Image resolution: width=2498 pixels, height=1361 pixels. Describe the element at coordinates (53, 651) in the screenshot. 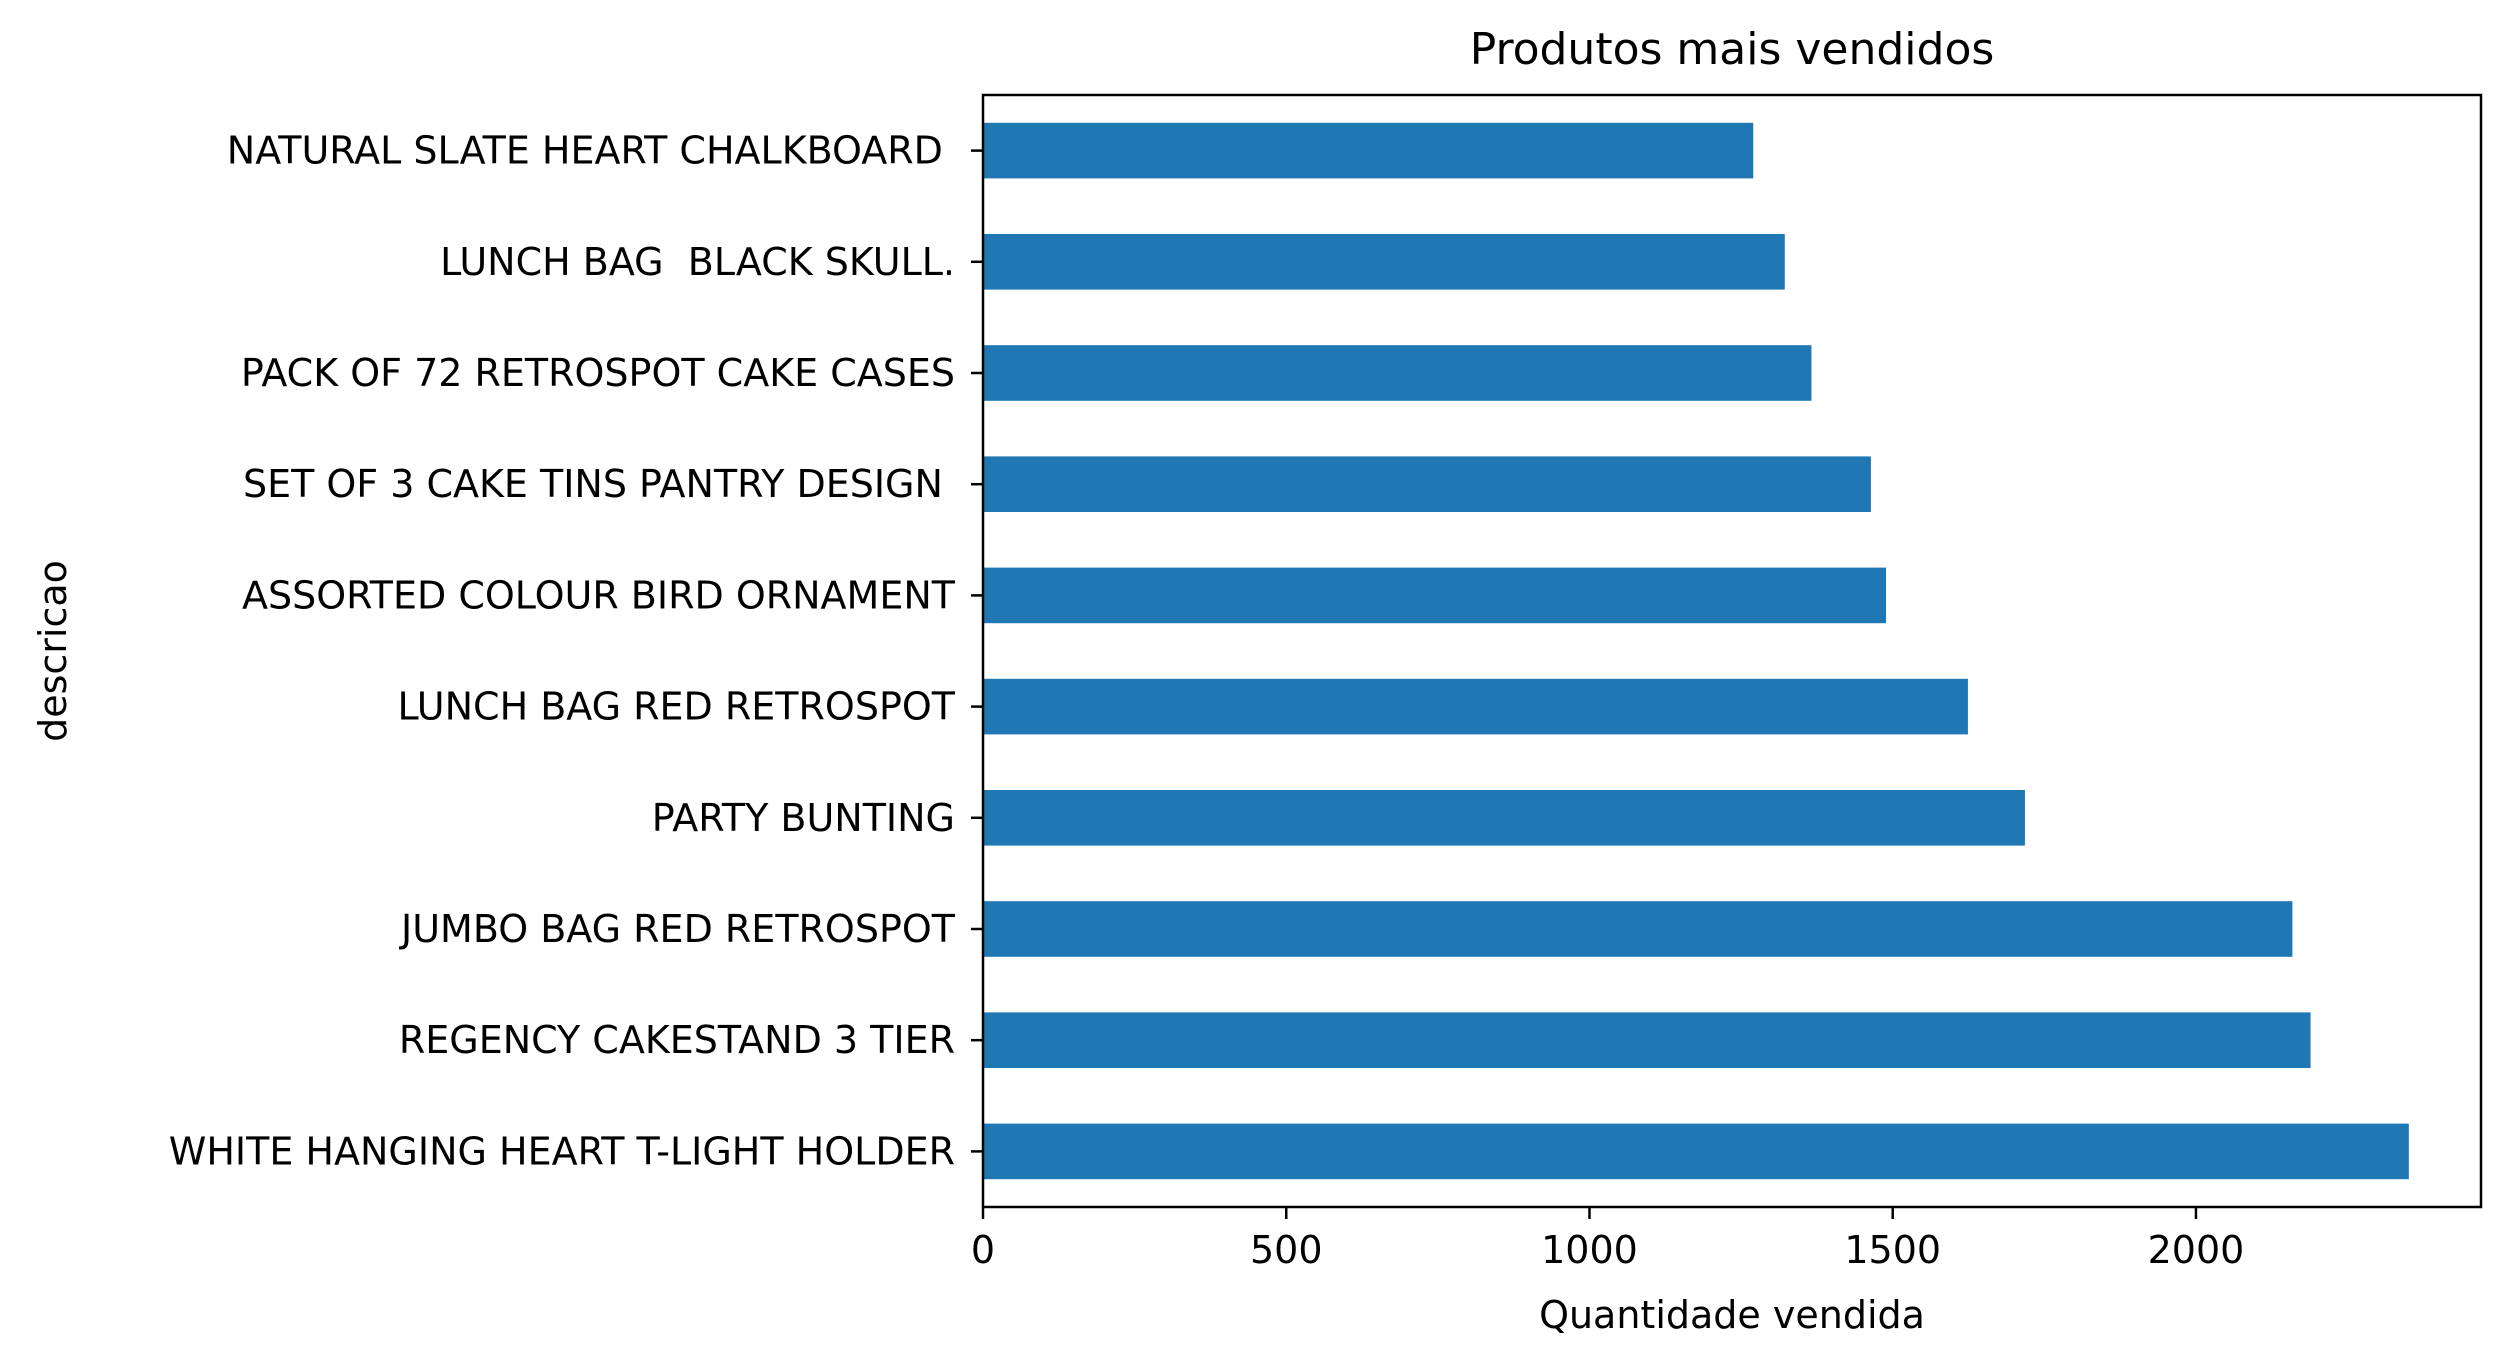

I see `y-axis-label: descricao` at that location.